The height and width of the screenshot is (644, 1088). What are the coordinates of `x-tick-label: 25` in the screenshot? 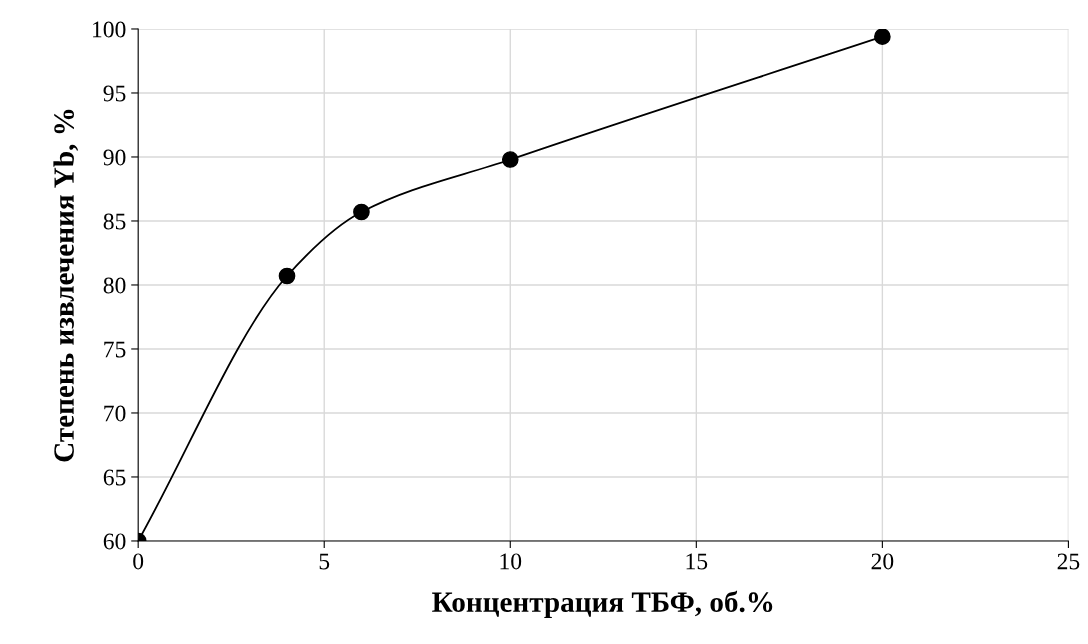 It's located at (1068, 561).